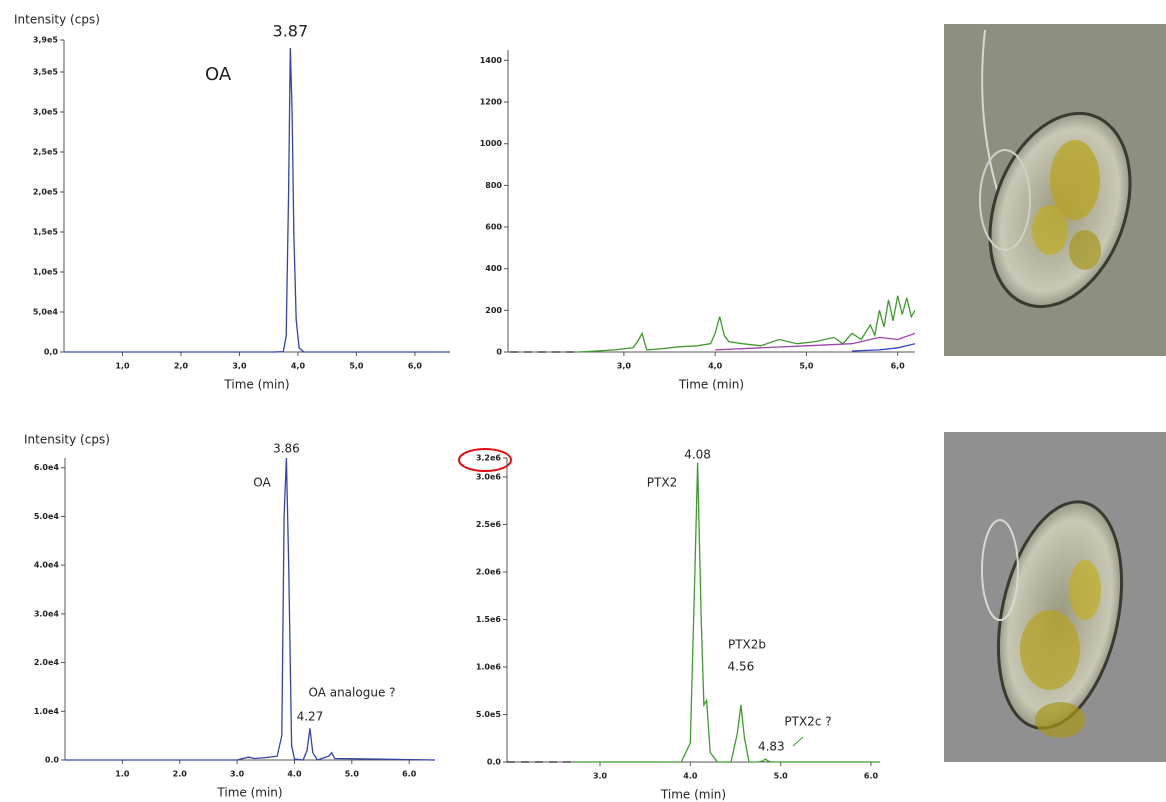  Describe the element at coordinates (1055, 597) in the screenshot. I see `micrograph-bottom` at that location.